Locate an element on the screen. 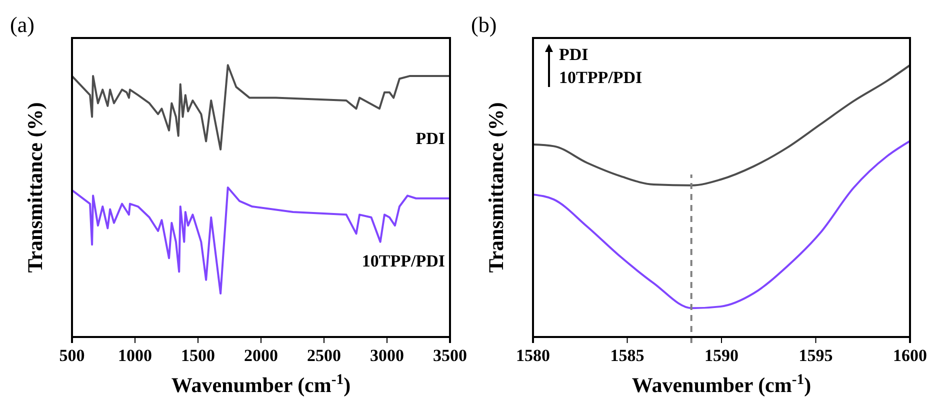 The width and height of the screenshot is (936, 403). x-tick-label: 1600 is located at coordinates (910, 356).